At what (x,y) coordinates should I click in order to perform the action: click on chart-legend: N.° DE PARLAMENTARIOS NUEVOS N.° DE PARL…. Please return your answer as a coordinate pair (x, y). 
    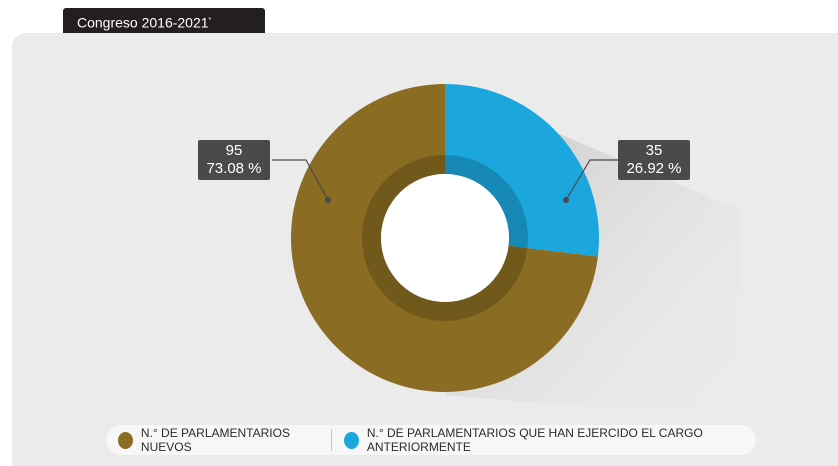
    Looking at the image, I should click on (431, 440).